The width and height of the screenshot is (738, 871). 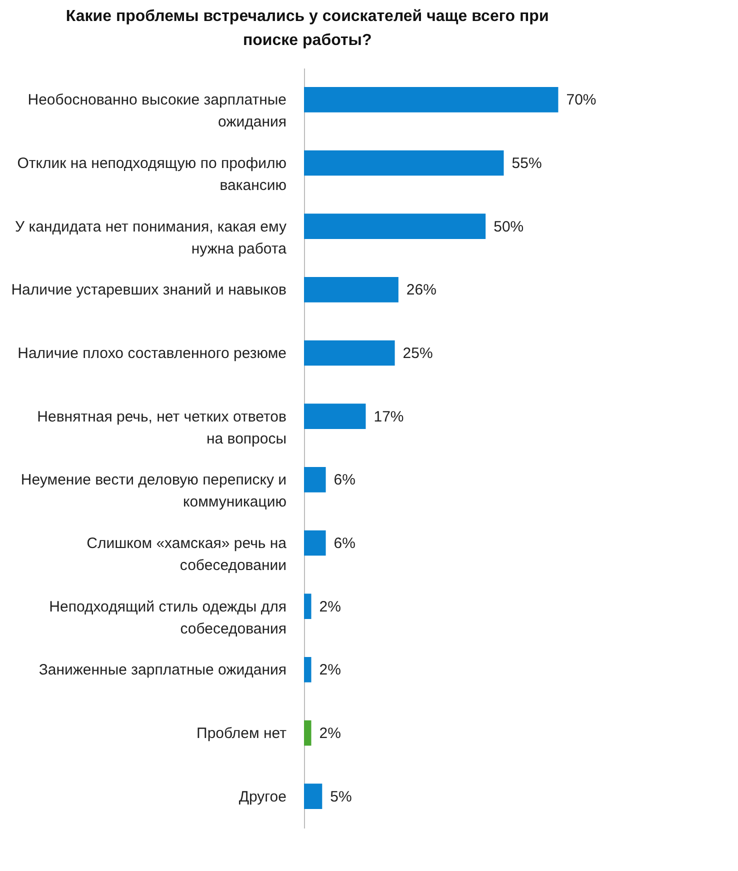 I want to click on y-tick-label: У кандидата нет понимания, какая ему нужна работа, so click(x=151, y=238).